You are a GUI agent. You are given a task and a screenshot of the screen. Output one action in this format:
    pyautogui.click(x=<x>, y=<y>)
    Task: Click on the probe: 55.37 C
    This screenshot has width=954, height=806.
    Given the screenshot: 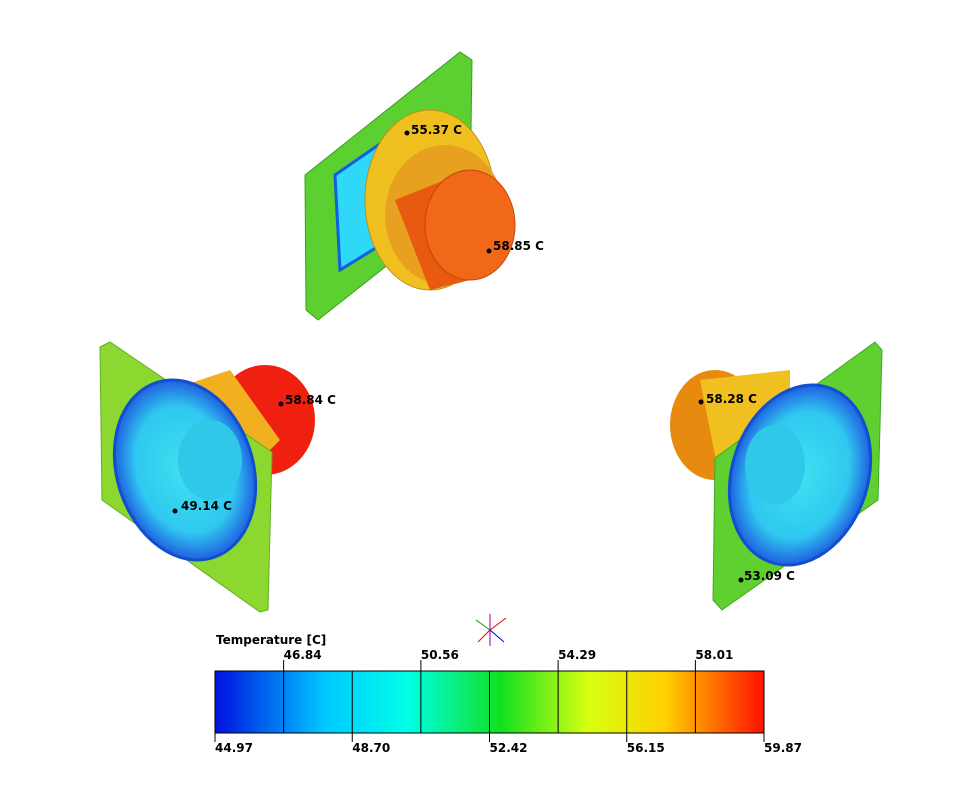 What is the action you would take?
    pyautogui.click(x=433, y=130)
    